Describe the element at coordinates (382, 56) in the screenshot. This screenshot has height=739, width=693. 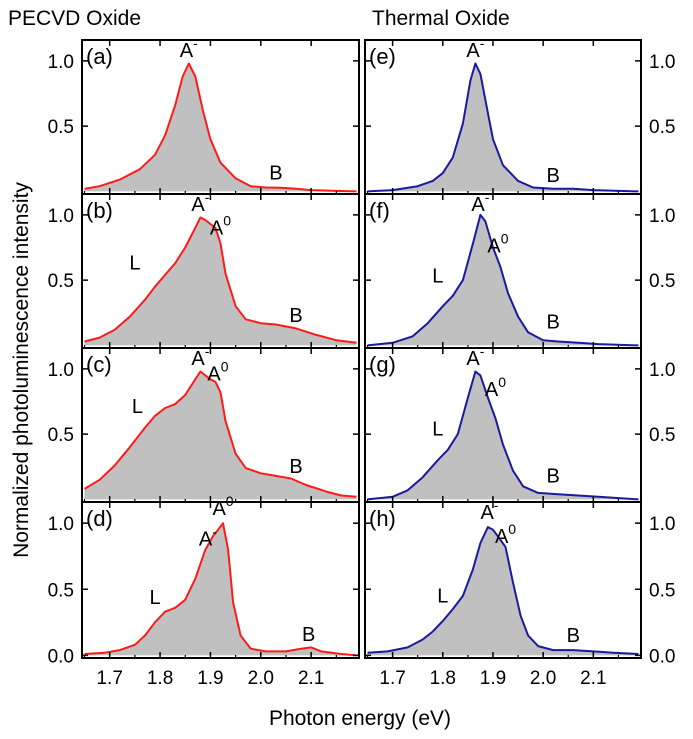
I see `panel-id-label: (e)` at that location.